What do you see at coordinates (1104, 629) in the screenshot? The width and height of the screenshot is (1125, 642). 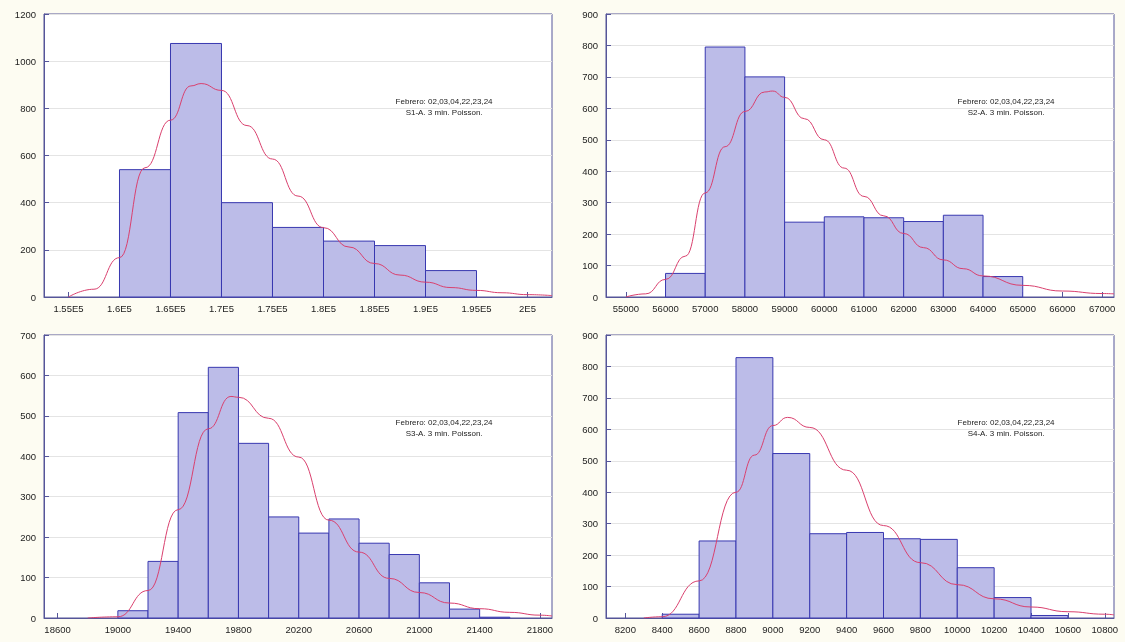 I see `x-tick-label: 10800` at bounding box center [1104, 629].